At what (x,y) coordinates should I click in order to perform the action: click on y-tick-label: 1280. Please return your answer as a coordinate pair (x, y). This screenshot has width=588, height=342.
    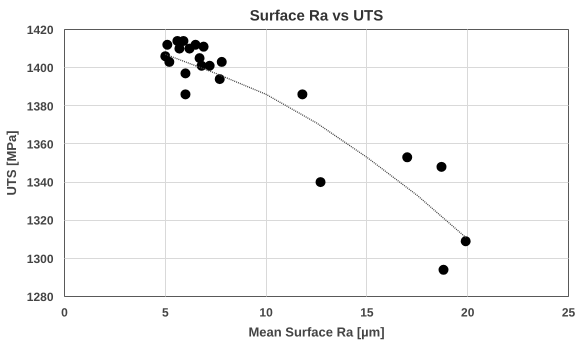
    Looking at the image, I should click on (40, 297).